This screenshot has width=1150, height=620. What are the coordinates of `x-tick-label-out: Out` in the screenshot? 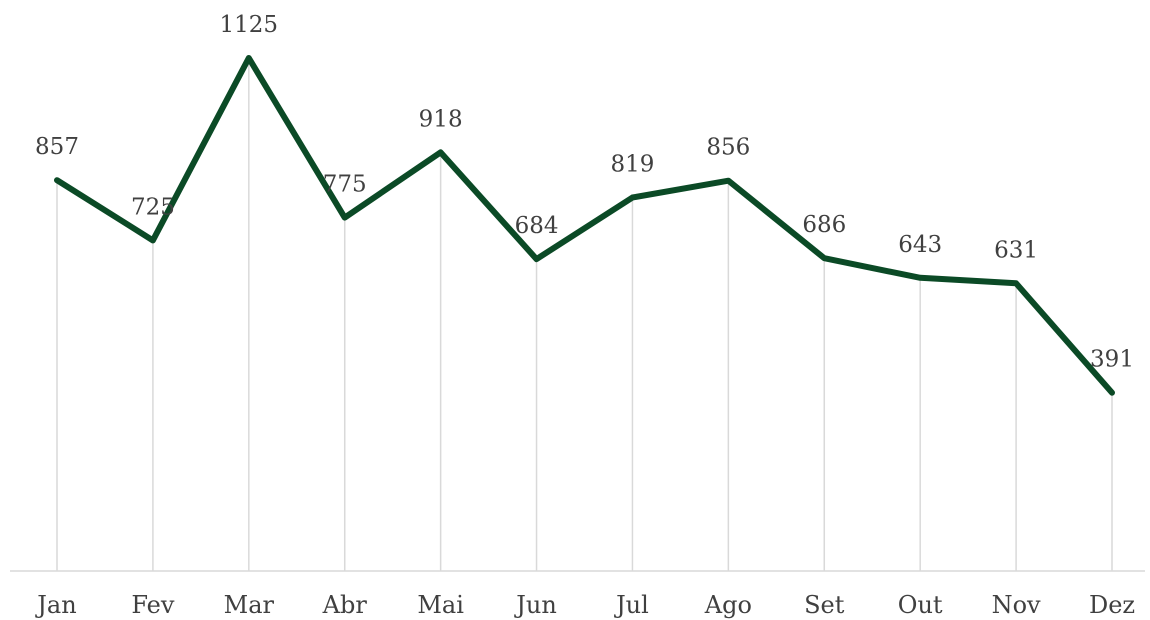 It's located at (920, 605).